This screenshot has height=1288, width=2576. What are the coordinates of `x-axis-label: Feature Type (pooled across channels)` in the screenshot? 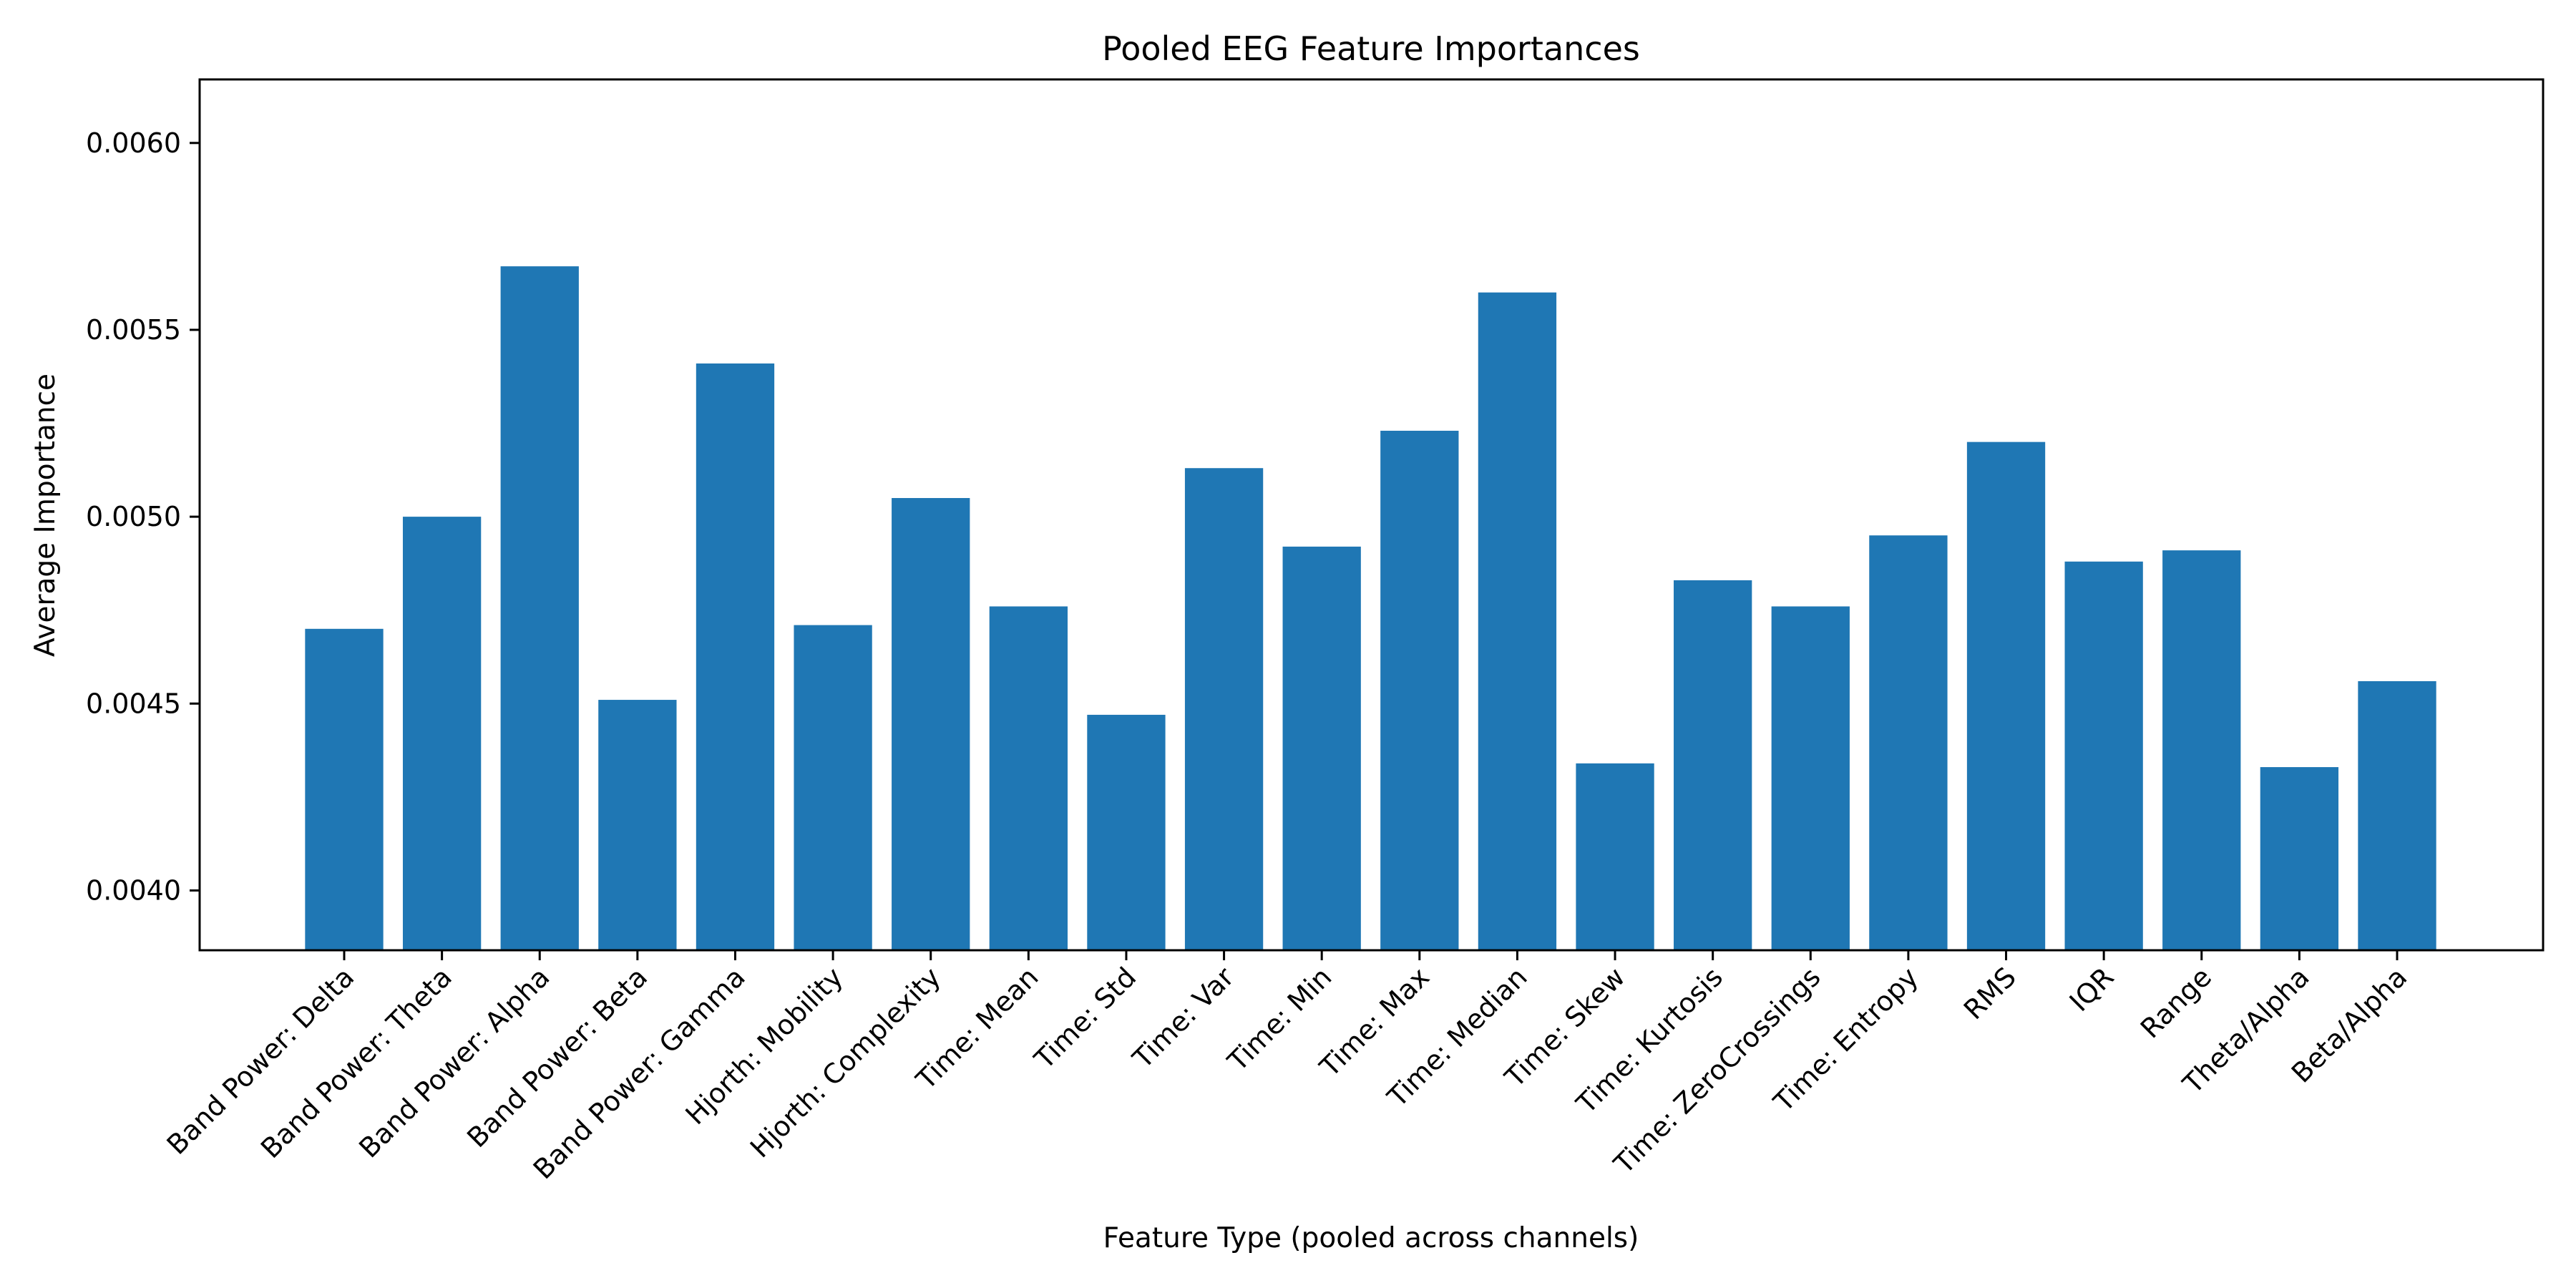 It's located at (1371, 1238).